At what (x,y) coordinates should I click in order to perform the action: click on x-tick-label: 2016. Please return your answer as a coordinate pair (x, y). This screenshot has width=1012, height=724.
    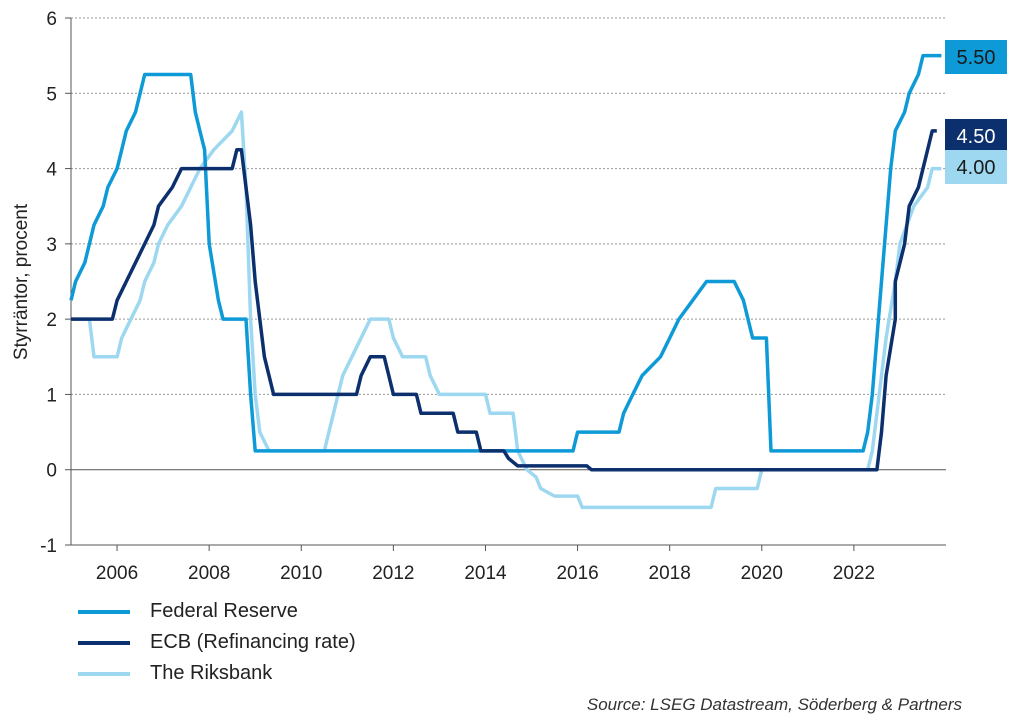
    Looking at the image, I should click on (577, 573).